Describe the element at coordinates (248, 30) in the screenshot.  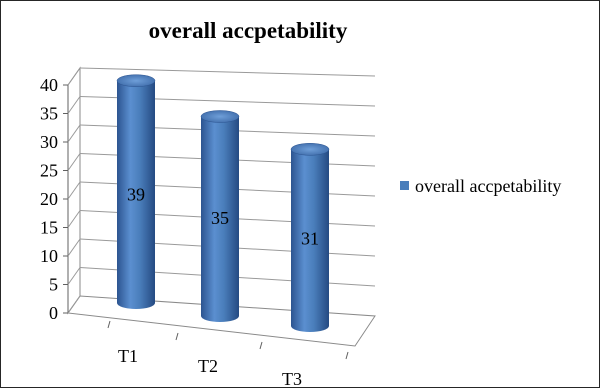
I see `chart-title: overall accpetability` at that location.